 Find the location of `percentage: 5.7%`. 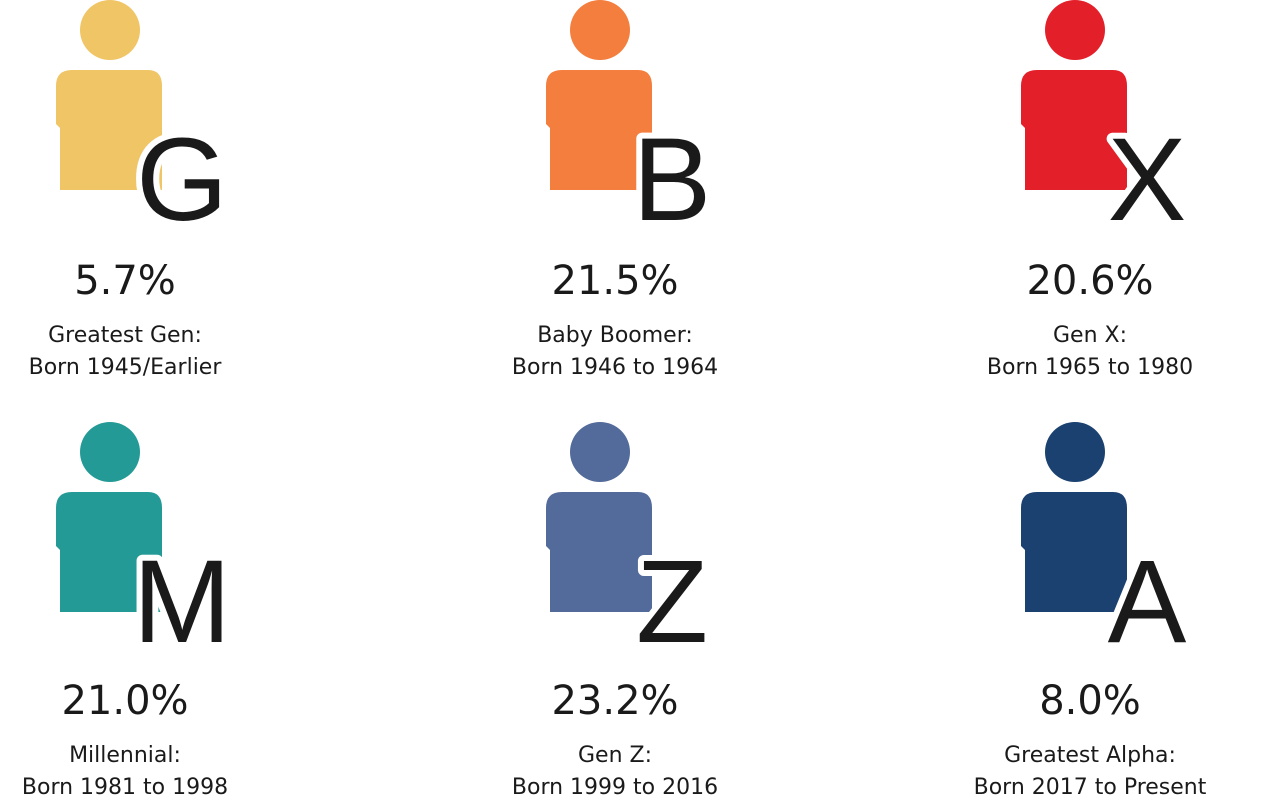

percentage: 5.7% is located at coordinates (125, 281).